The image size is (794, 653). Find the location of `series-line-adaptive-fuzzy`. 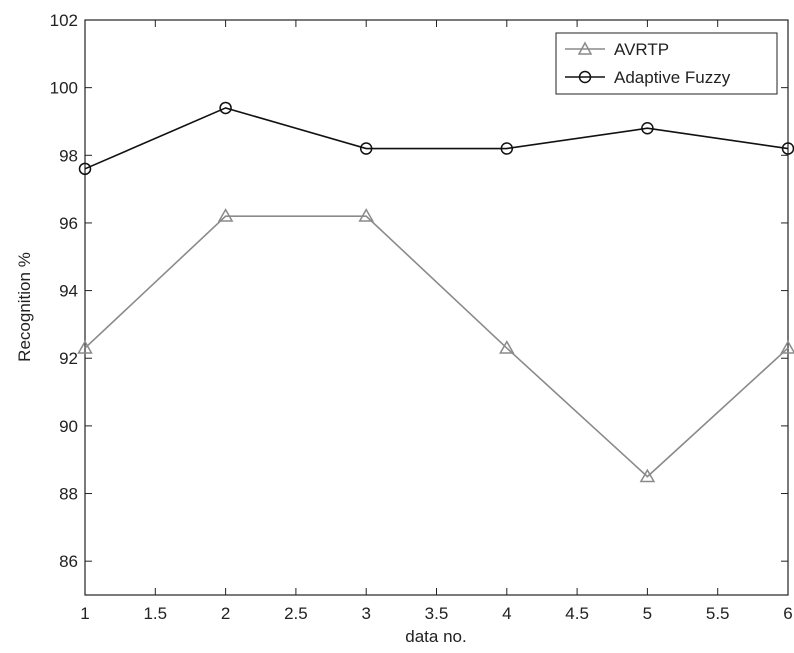

series-line-adaptive-fuzzy is located at coordinates (436, 138).